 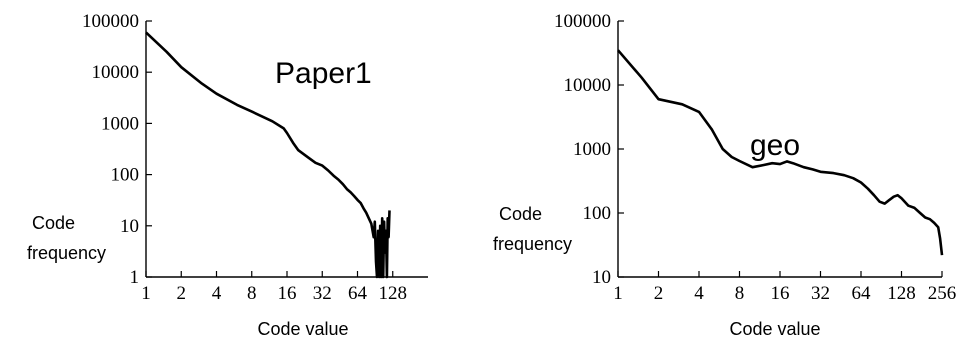 I want to click on chart-title: Paper1, so click(x=323, y=73).